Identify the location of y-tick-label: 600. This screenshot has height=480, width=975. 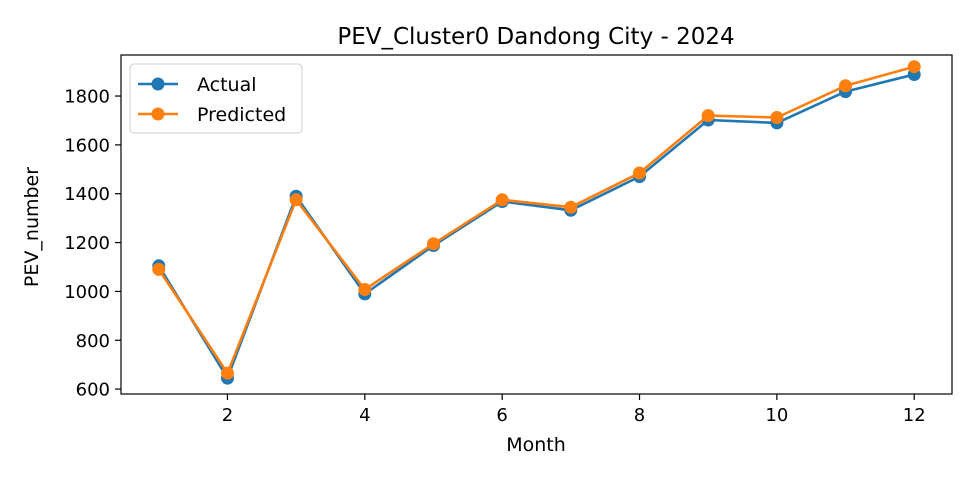
(93, 390).